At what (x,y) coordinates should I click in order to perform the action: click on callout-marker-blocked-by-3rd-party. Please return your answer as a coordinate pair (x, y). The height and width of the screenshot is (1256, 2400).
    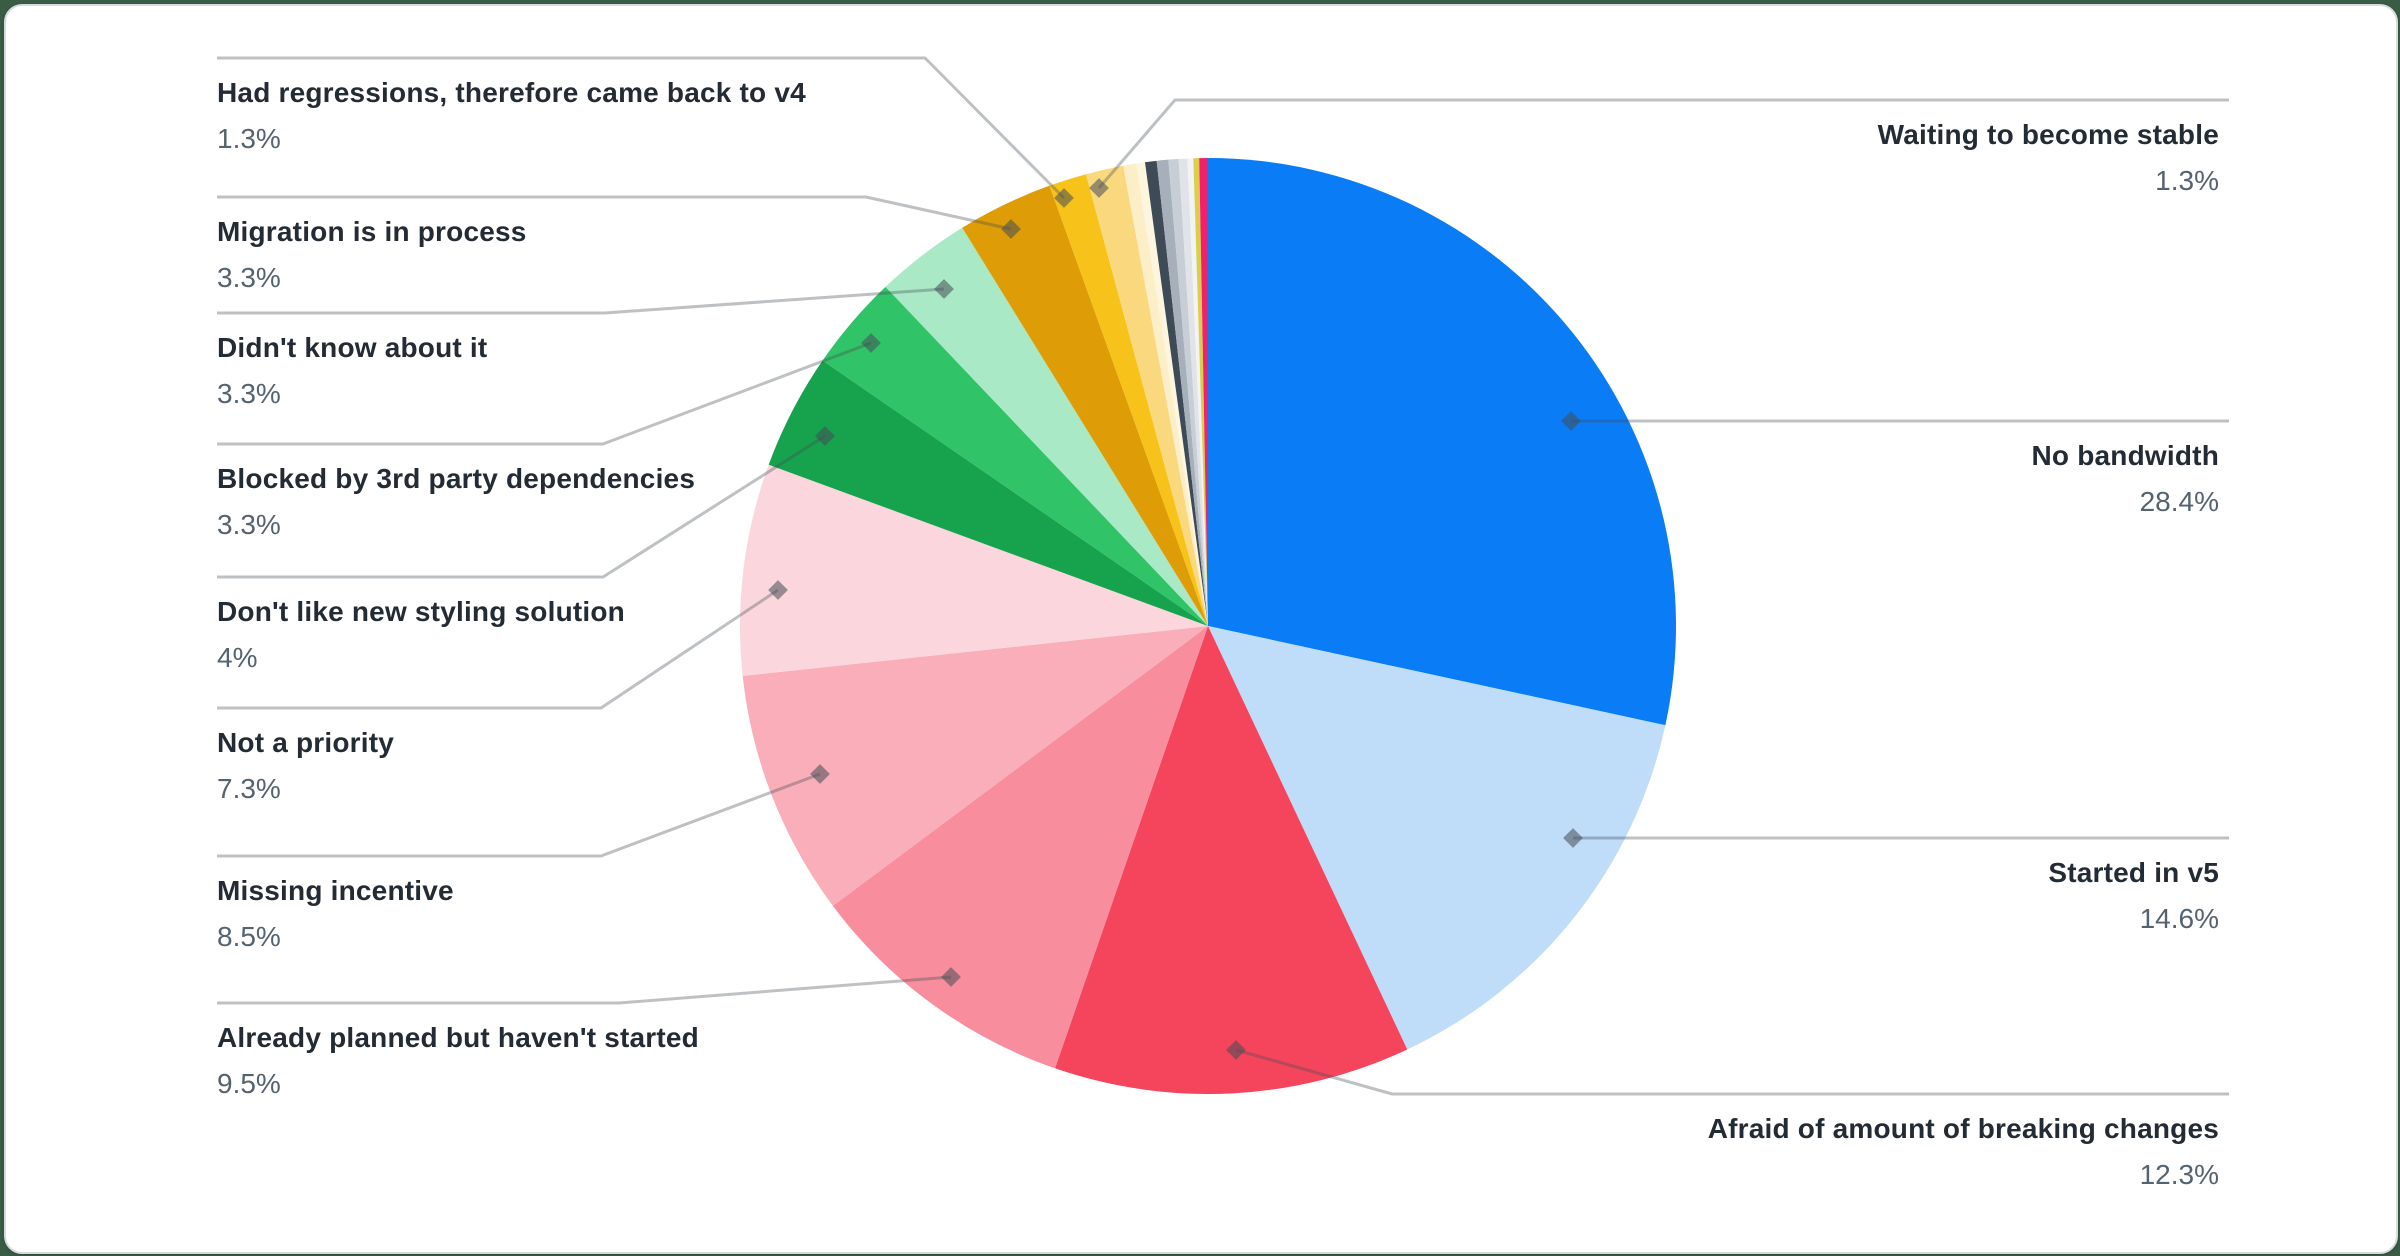
    Looking at the image, I should click on (871, 343).